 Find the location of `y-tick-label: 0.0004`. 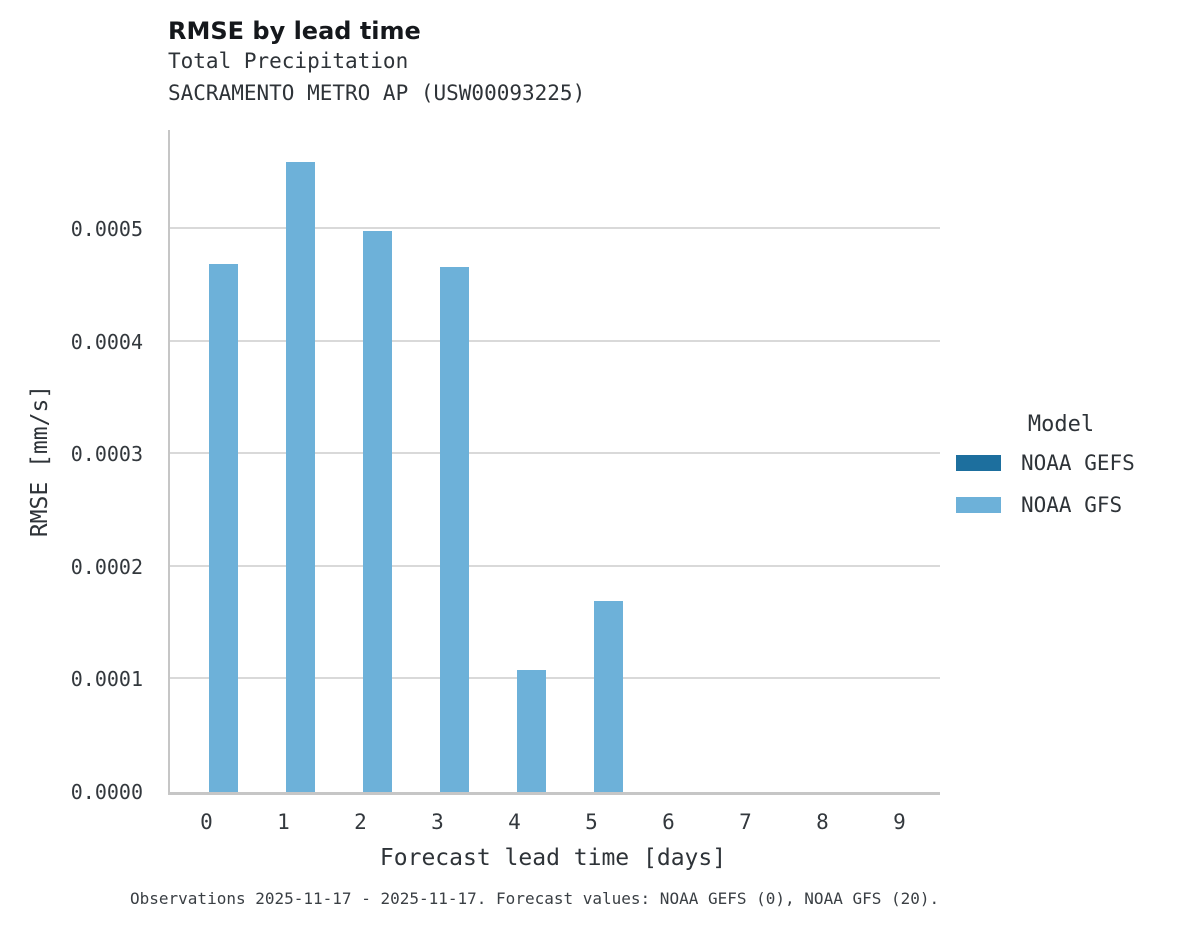

y-tick-label: 0.0004 is located at coordinates (106, 341).